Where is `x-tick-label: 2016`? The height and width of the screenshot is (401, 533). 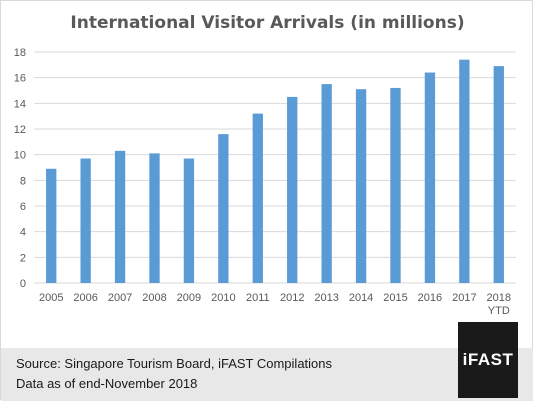
x-tick-label: 2016 is located at coordinates (430, 298).